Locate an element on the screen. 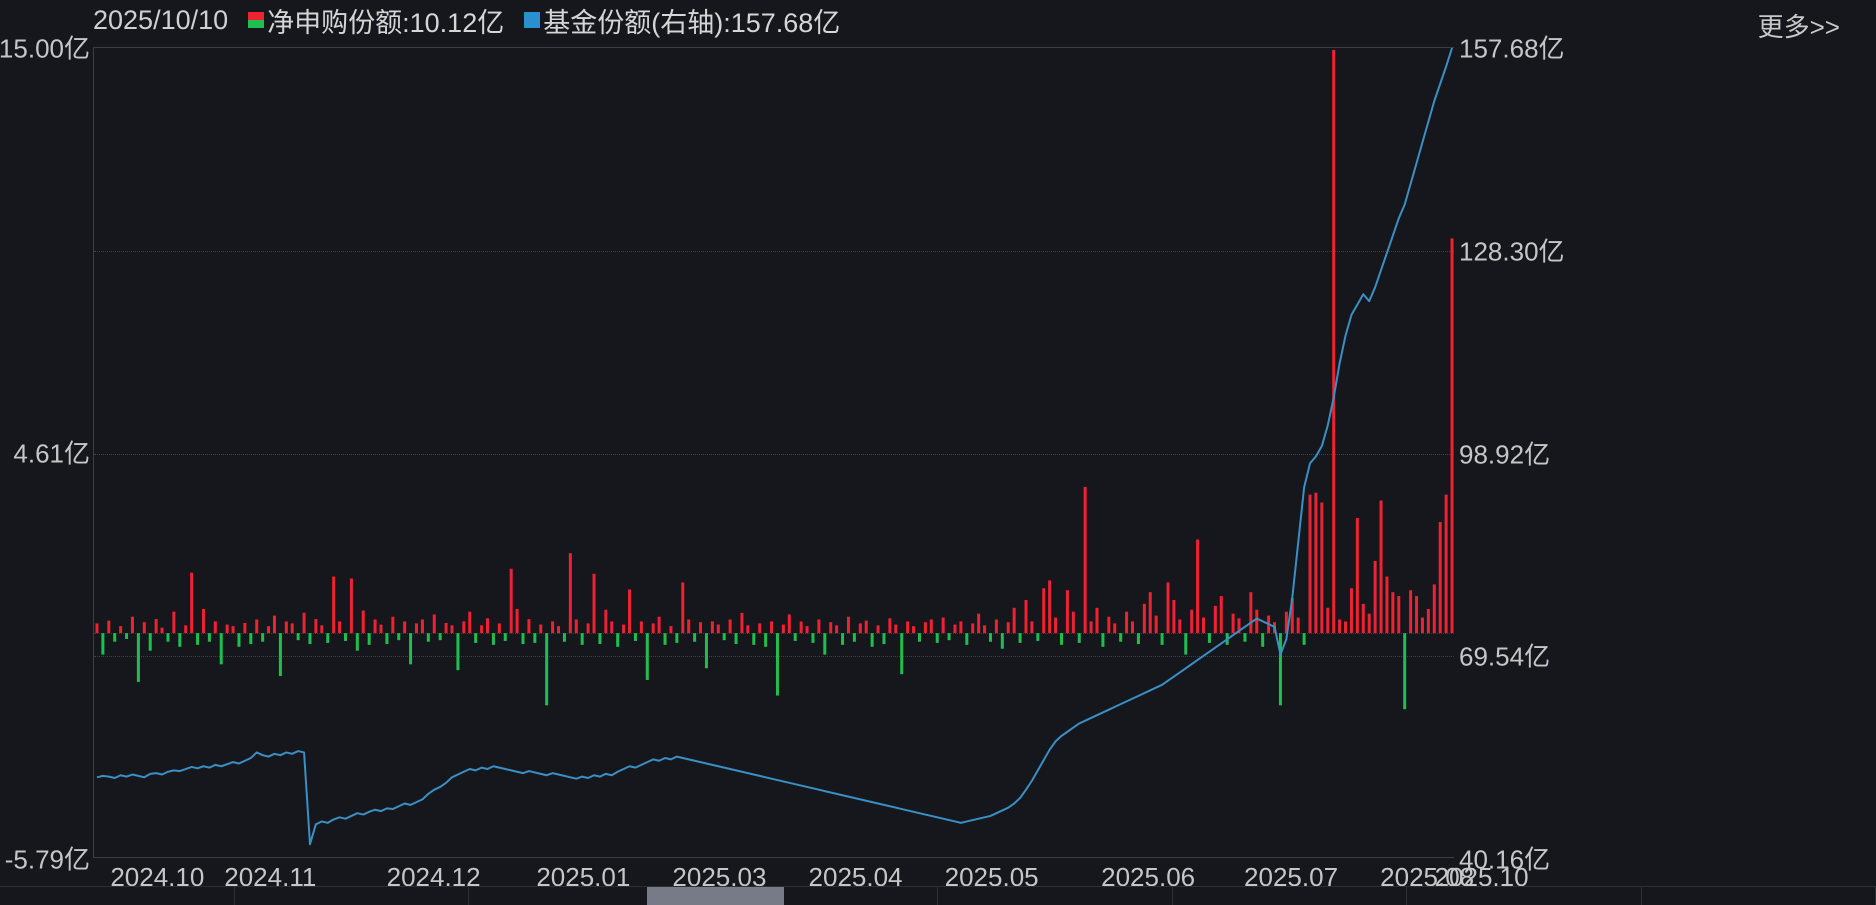 This screenshot has height=905, width=1876. more-link: 更多>> is located at coordinates (1799, 25).